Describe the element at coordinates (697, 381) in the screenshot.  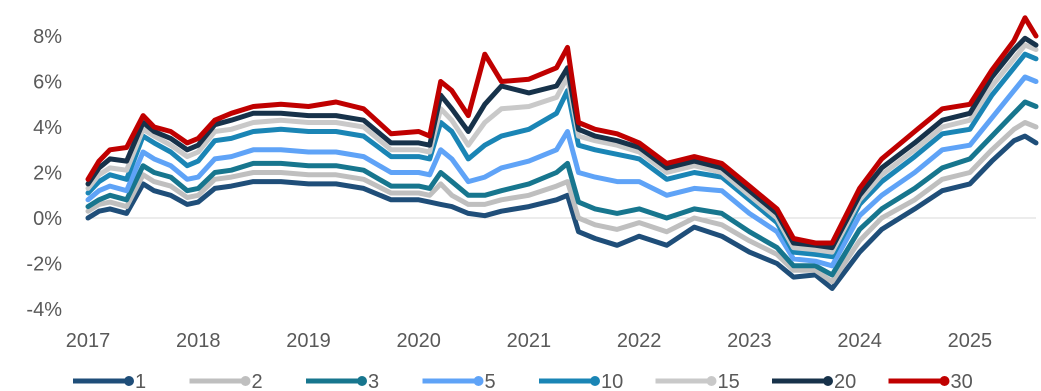
I see `legend-item-15: 15` at that location.